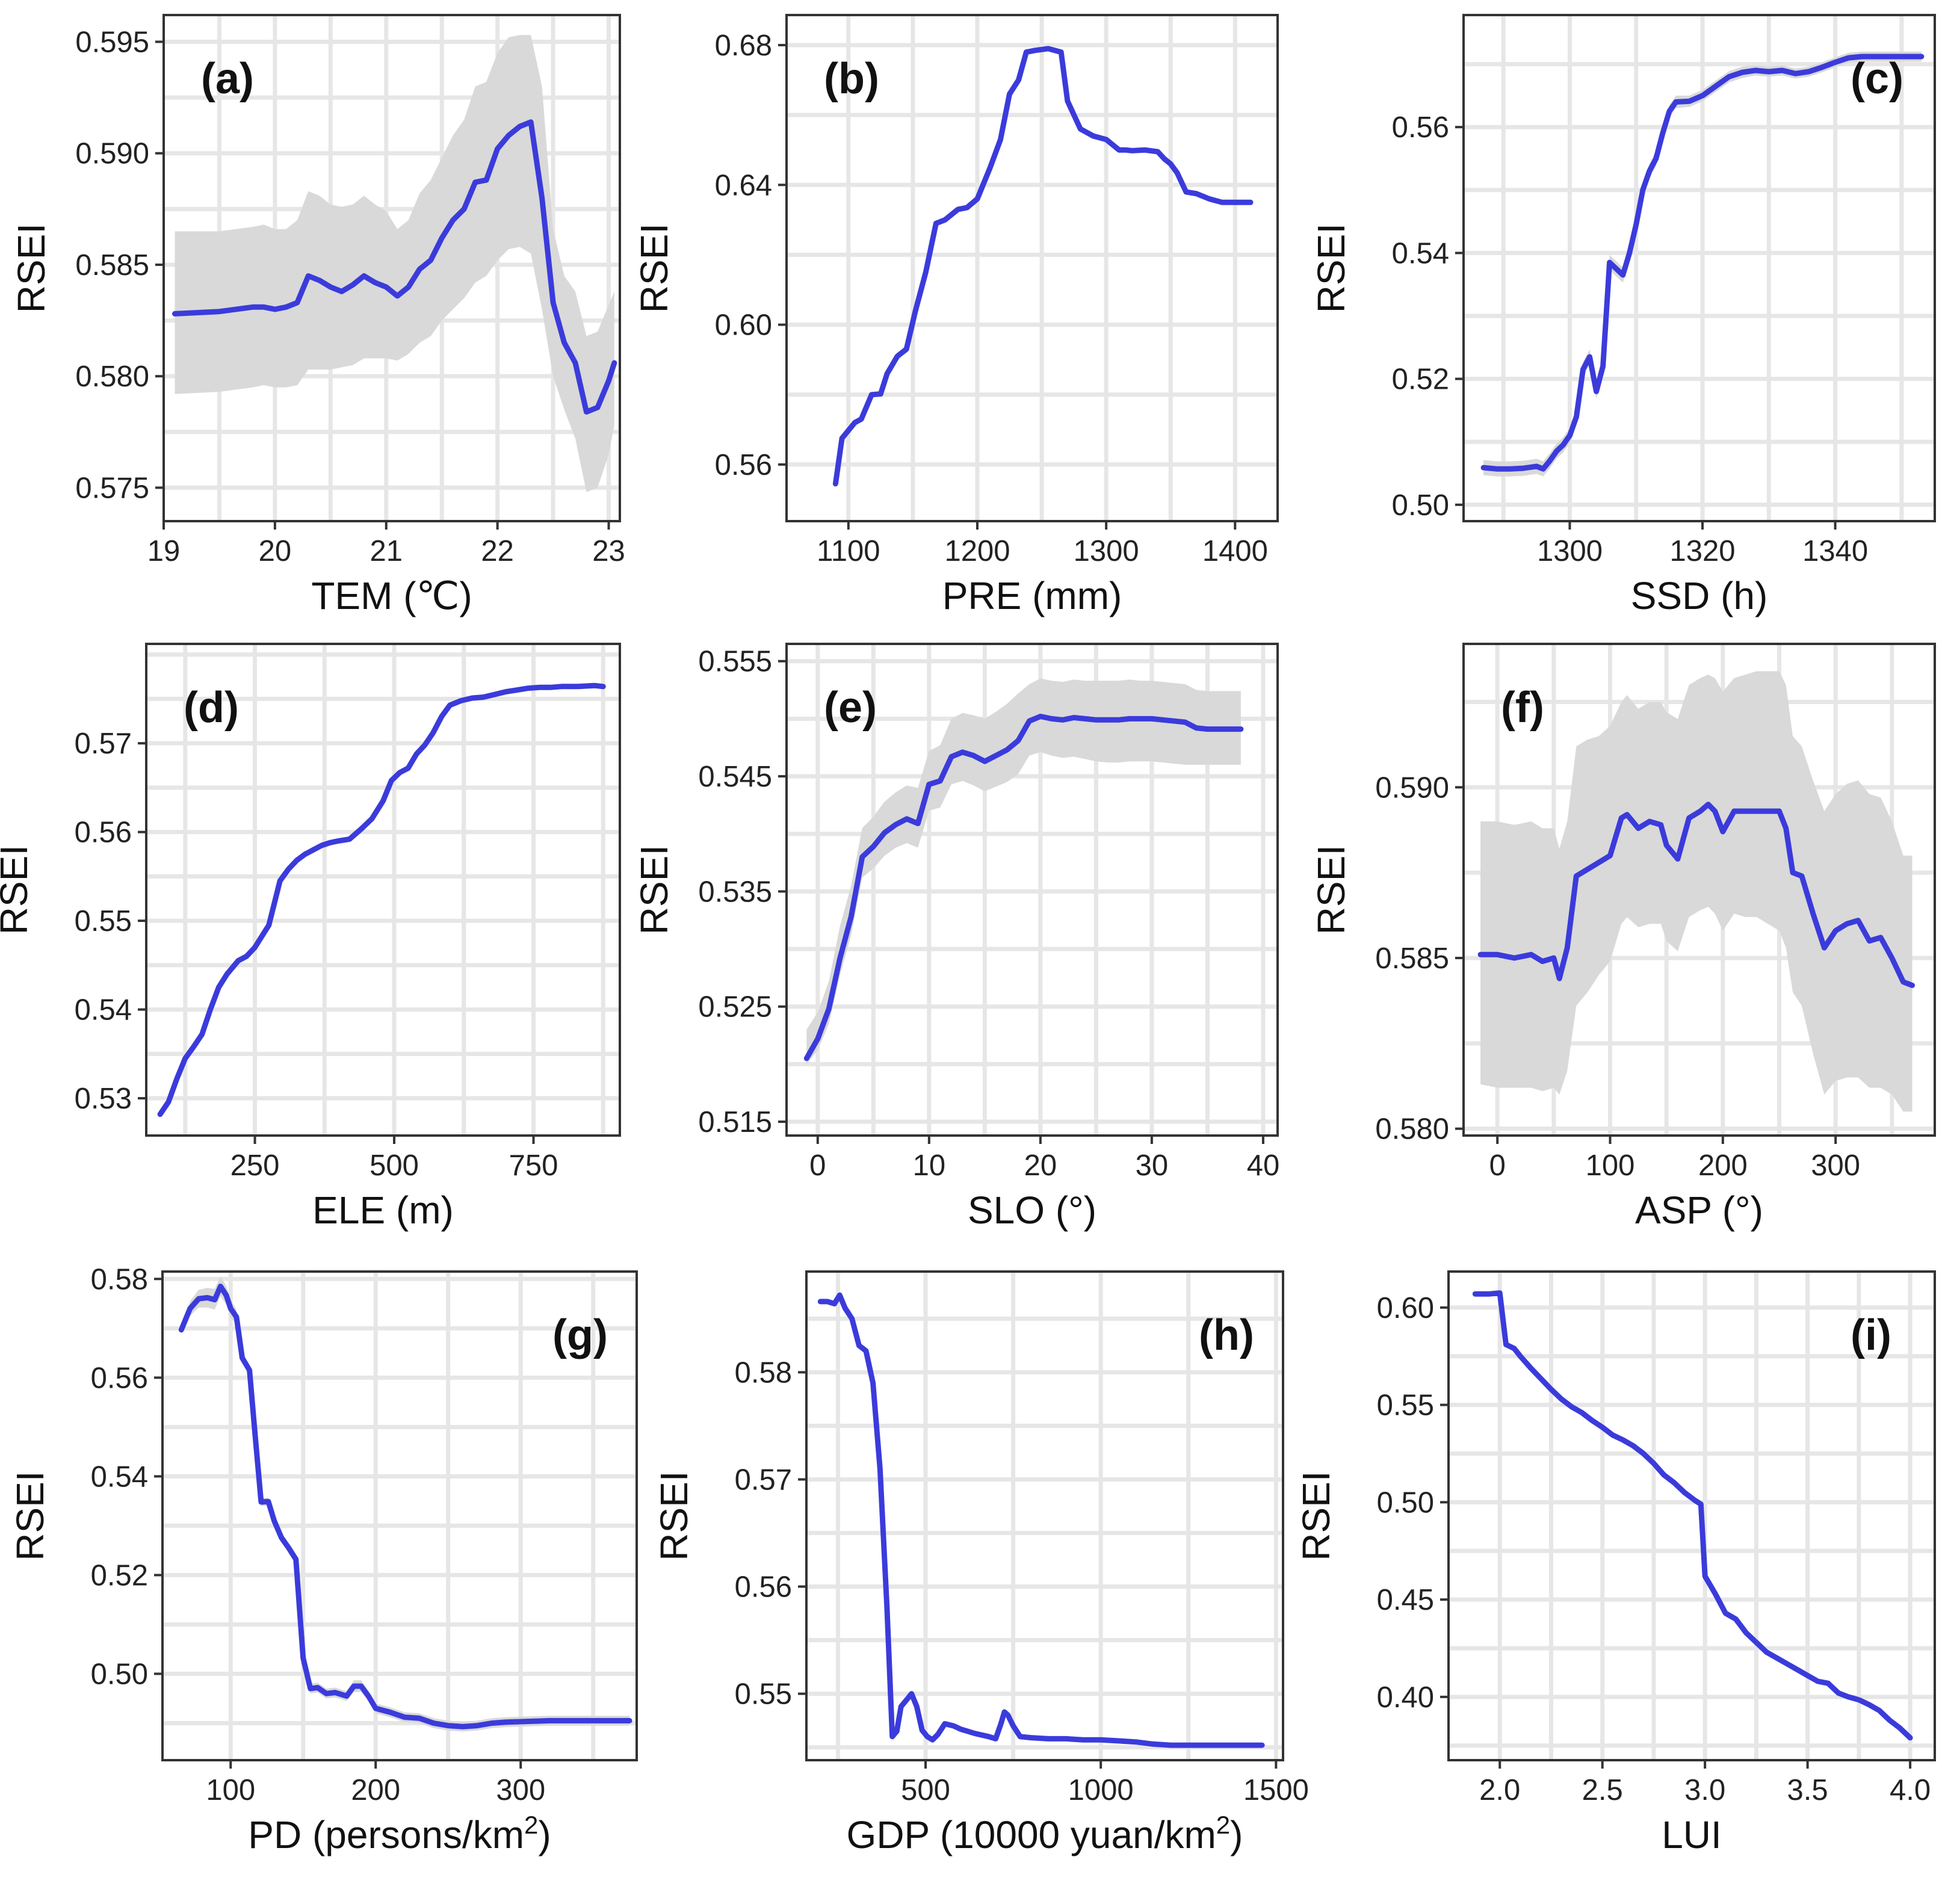  What do you see at coordinates (1032, 1210) in the screenshot?
I see `x-axis-title: SLO (°)` at bounding box center [1032, 1210].